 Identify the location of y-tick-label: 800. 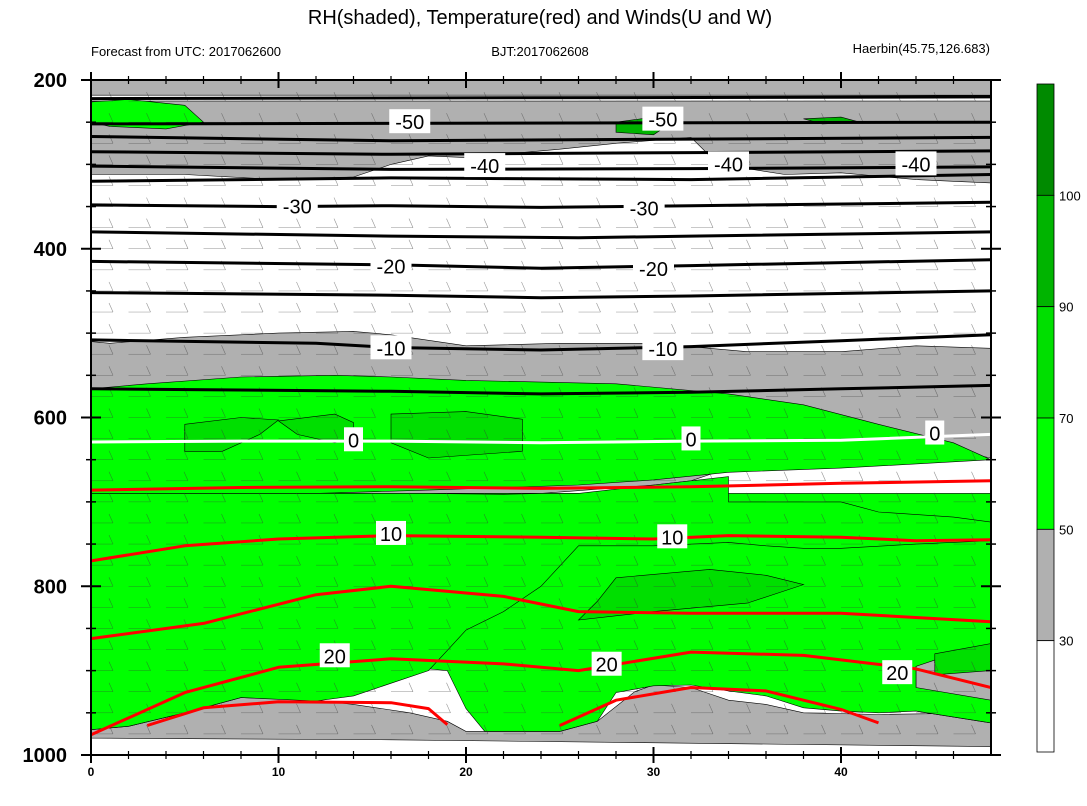
(50, 587).